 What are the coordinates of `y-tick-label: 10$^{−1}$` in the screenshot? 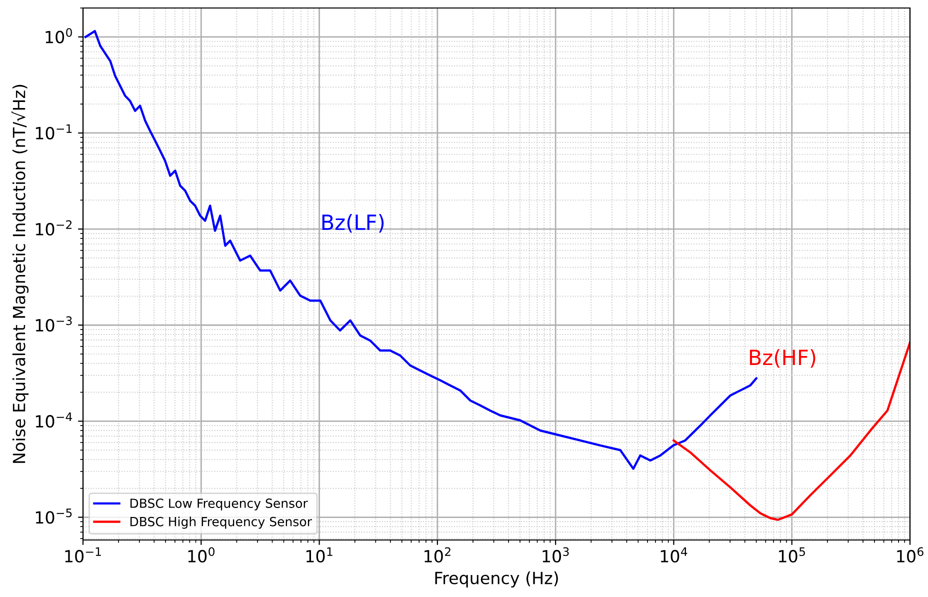 It's located at (54, 132).